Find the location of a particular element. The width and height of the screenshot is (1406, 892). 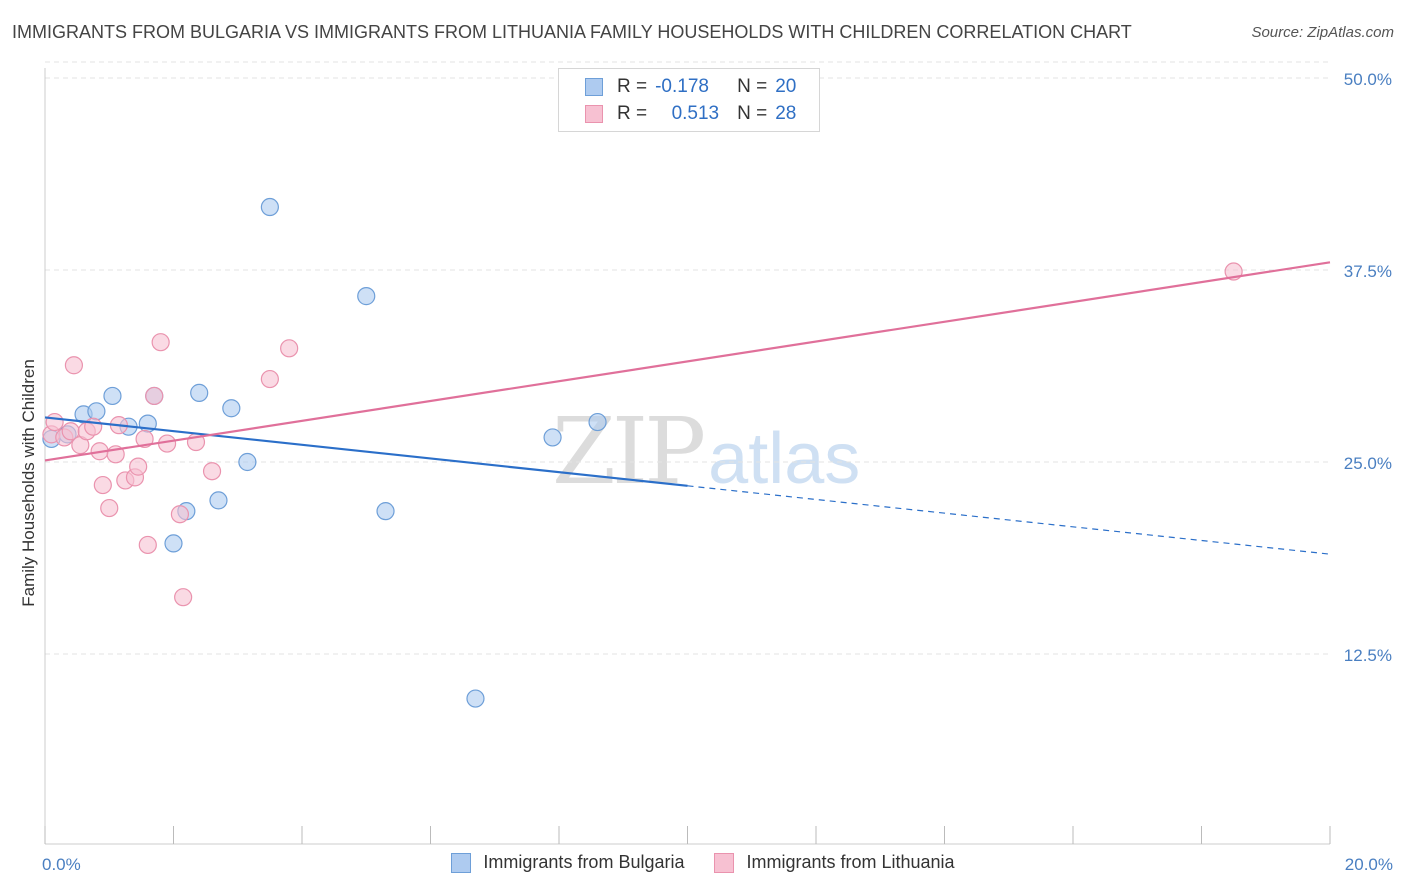

legend-row-bulgaria: R = -0.178 N = 20 is located at coordinates (690, 87).